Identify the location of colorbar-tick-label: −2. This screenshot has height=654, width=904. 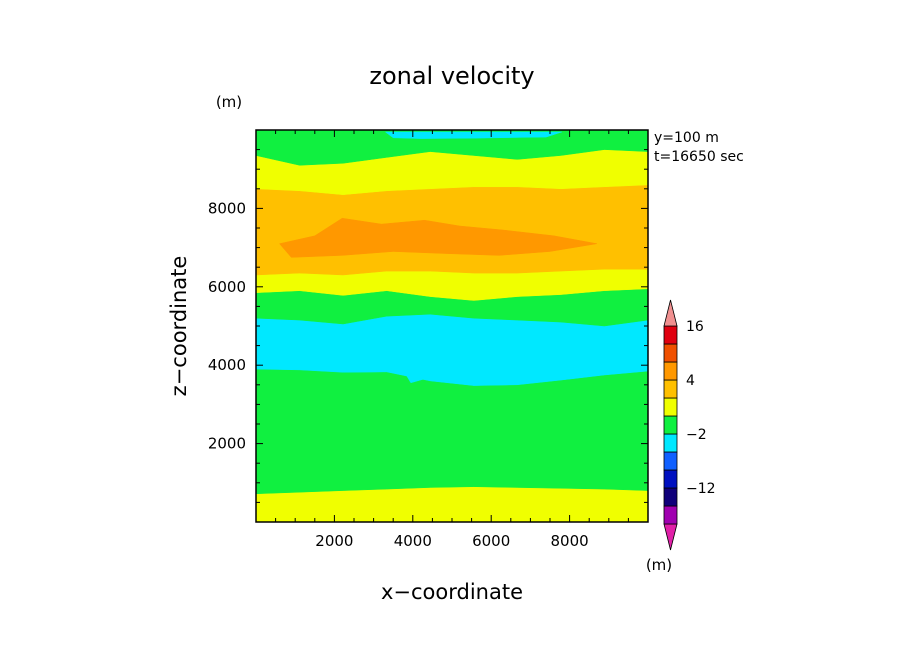
(696, 435).